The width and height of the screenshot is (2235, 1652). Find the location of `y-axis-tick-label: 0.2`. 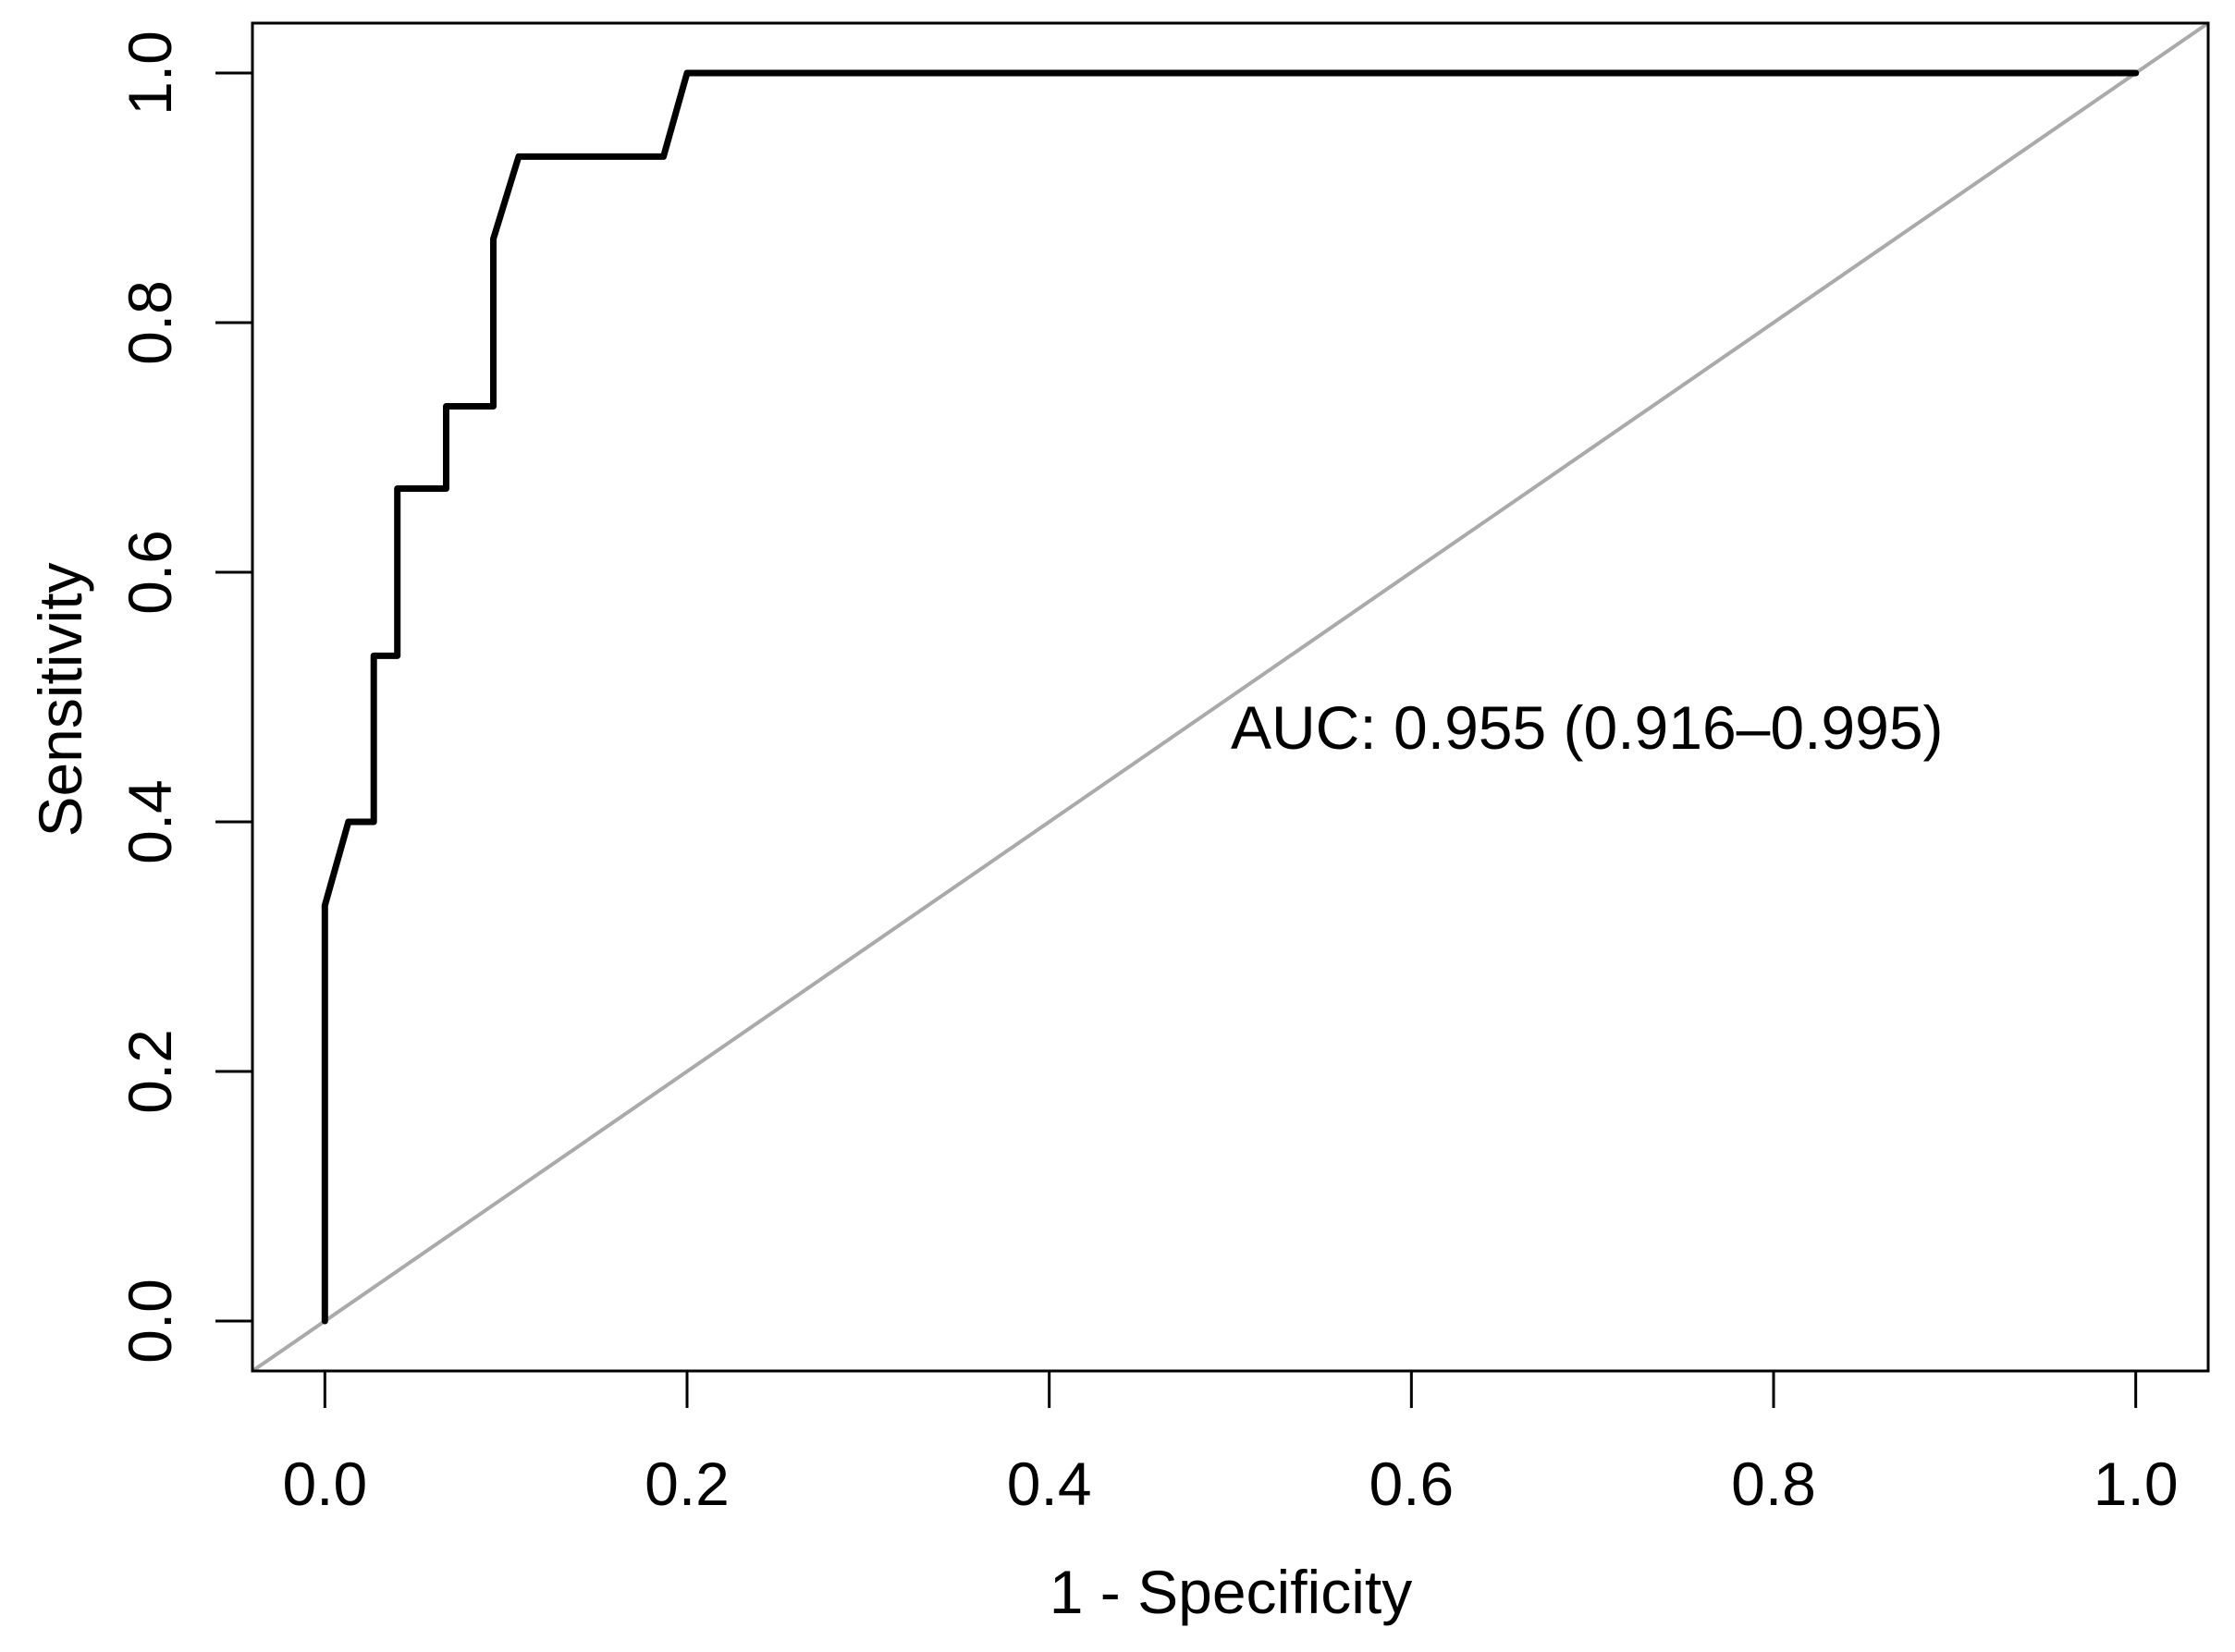

y-axis-tick-label: 0.2 is located at coordinates (150, 1071).